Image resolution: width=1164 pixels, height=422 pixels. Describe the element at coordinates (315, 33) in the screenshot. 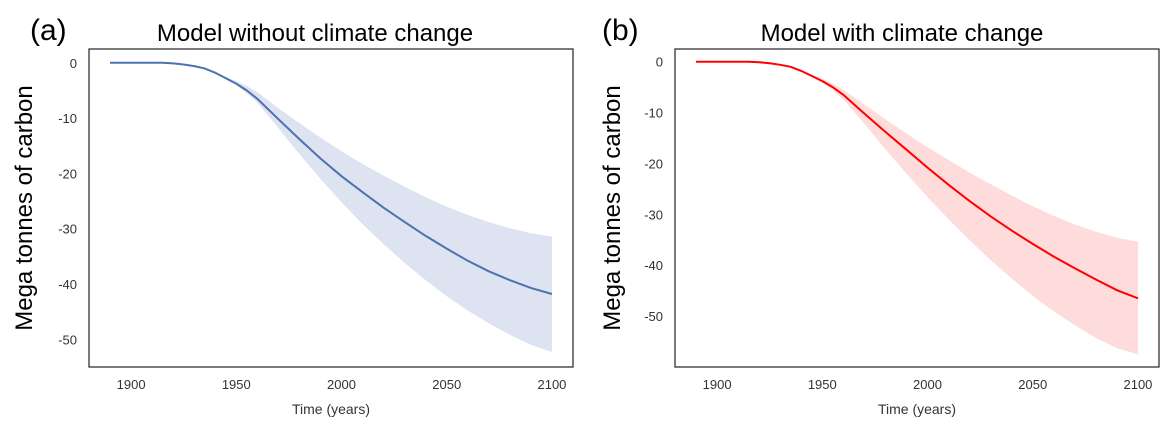

I see `chart-title: Model without climate change` at that location.